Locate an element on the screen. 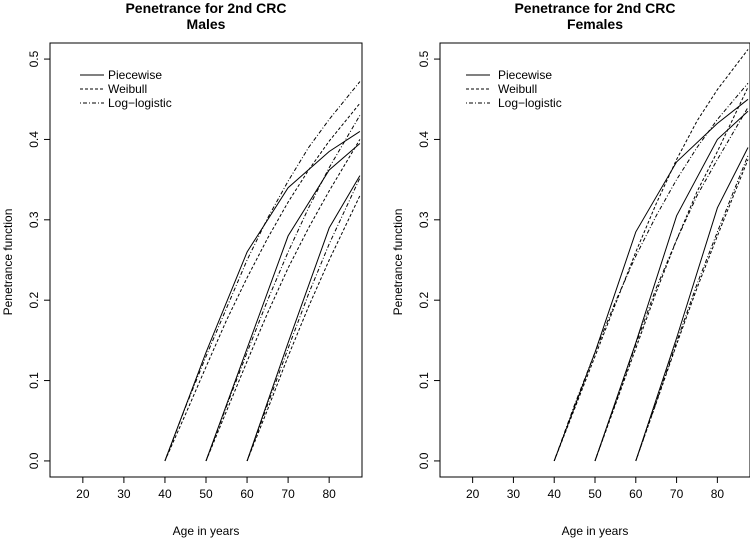  chart-subtitle: Males is located at coordinates (206, 24).